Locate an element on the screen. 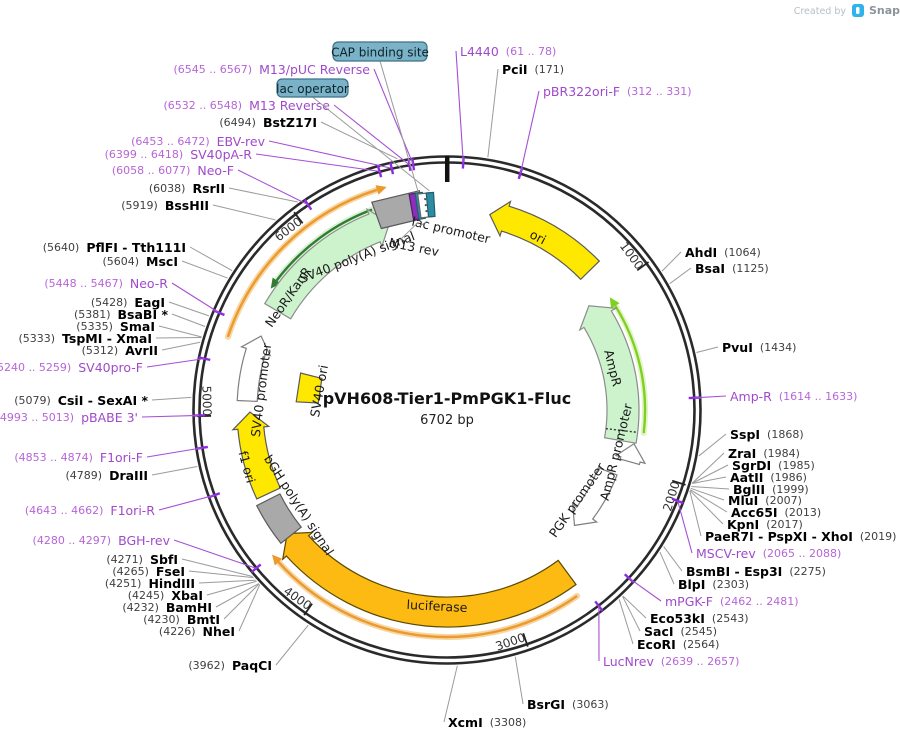  primer-label-m13rev: (6532 .. 6548)M13 Reverse is located at coordinates (247, 105).